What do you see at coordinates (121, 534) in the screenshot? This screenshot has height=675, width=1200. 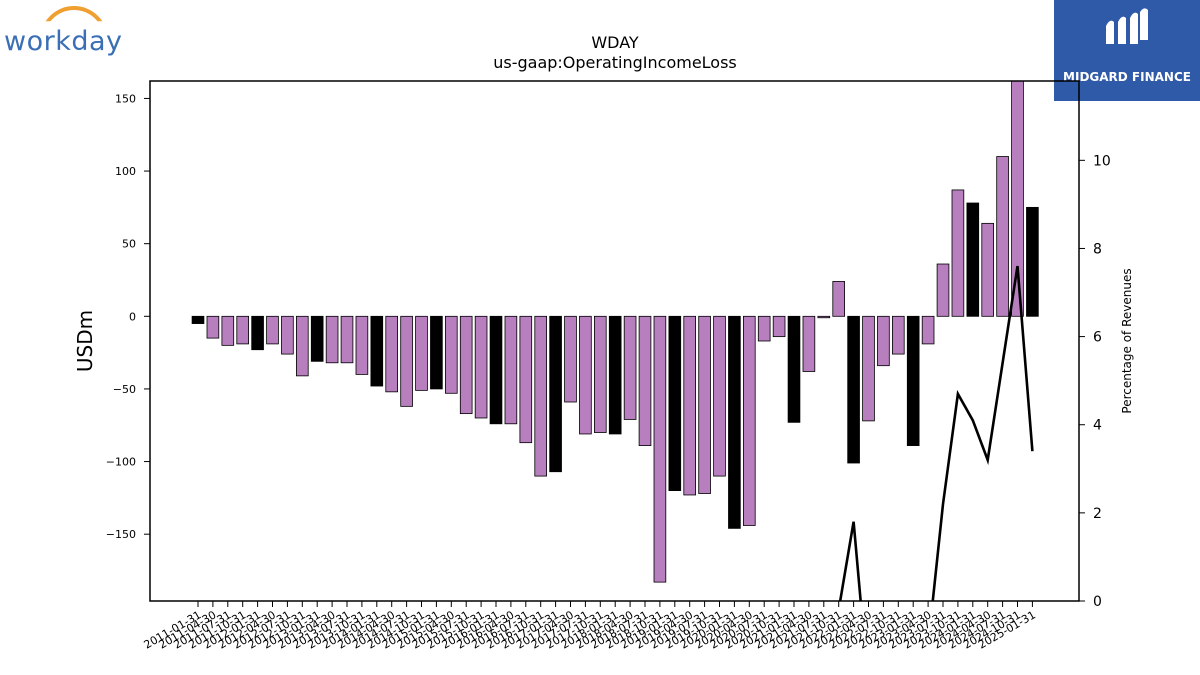 I see `y-tick-label: −150` at bounding box center [121, 534].